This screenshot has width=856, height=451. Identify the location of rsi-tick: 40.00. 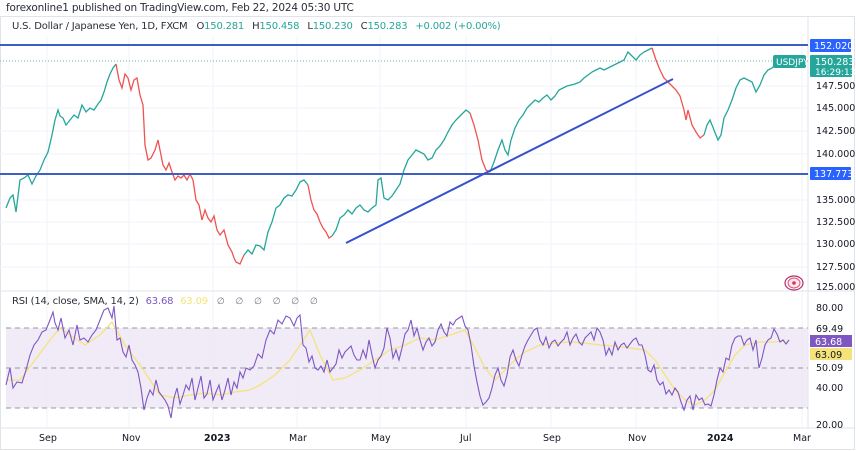
(829, 388).